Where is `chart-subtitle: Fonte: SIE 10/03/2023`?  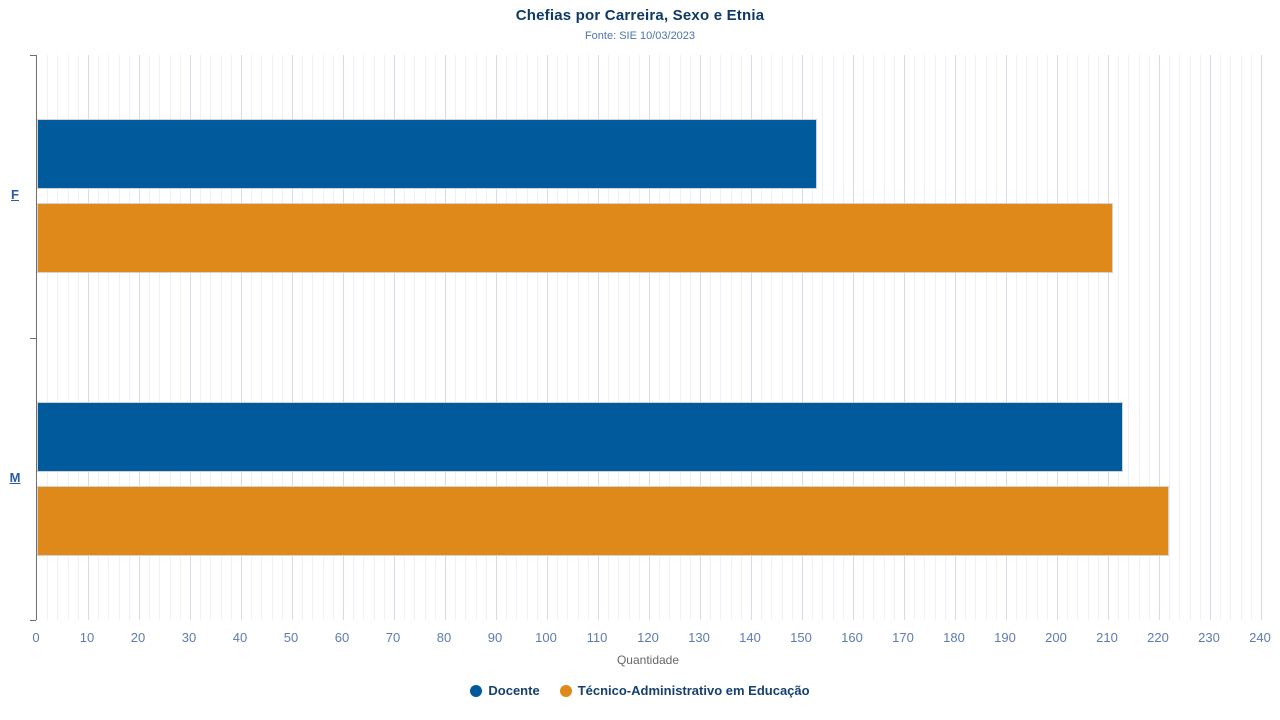 chart-subtitle: Fonte: SIE 10/03/2023 is located at coordinates (640, 36).